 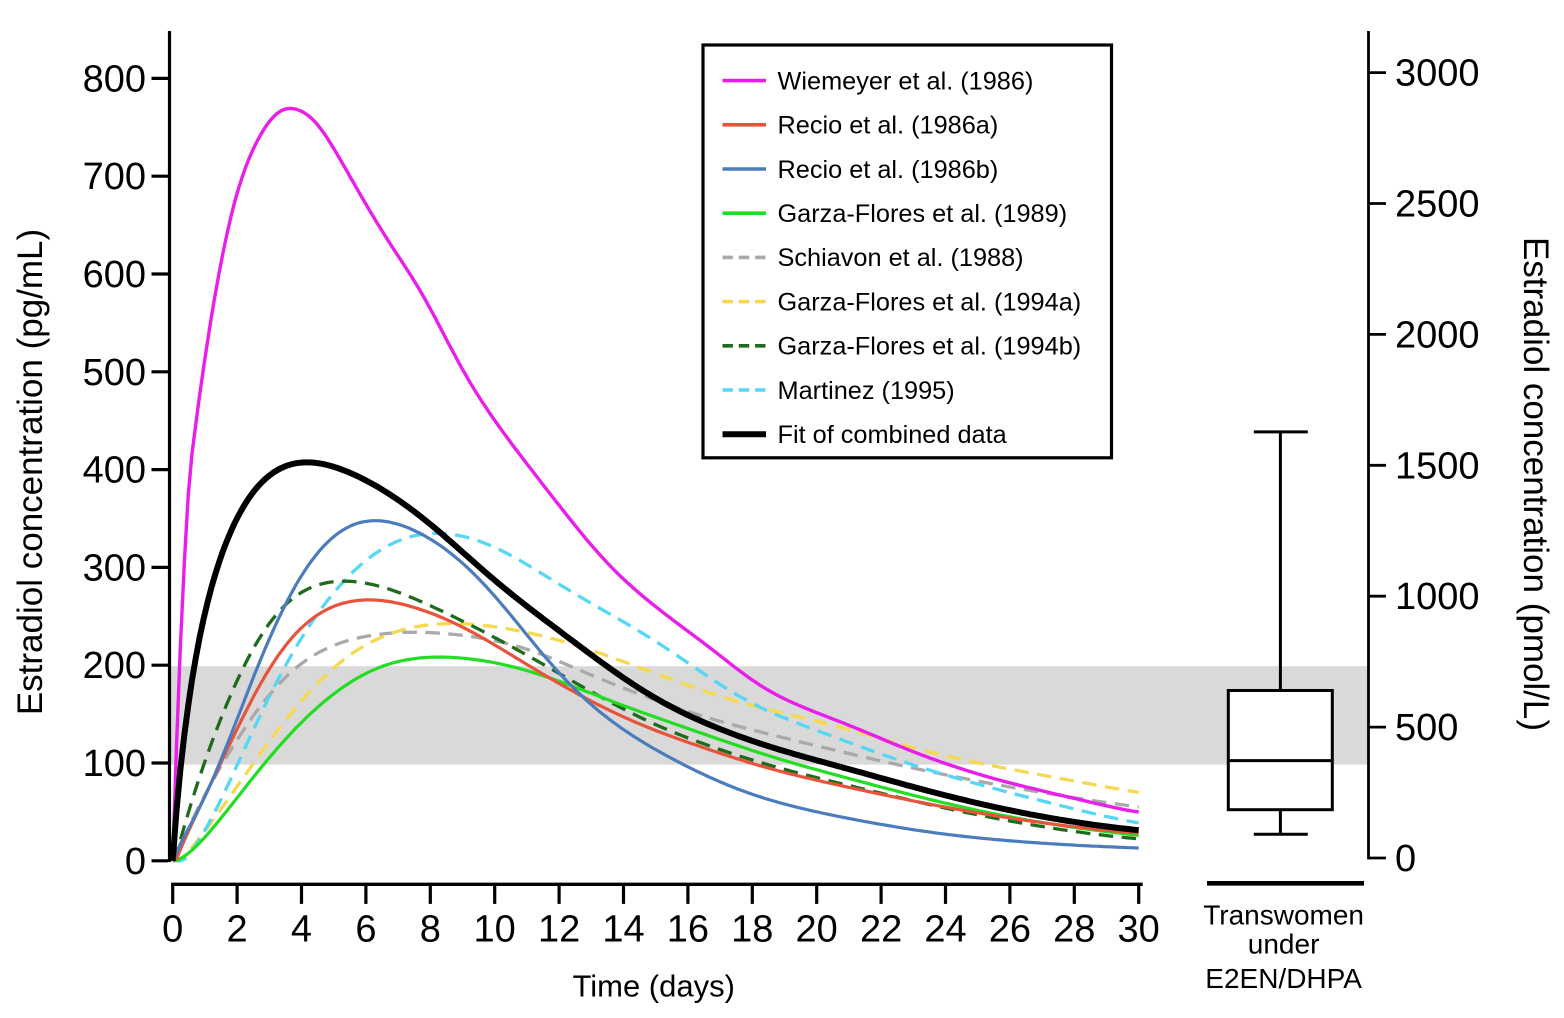 What do you see at coordinates (752, 930) in the screenshot?
I see `svg-text: 18` at bounding box center [752, 930].